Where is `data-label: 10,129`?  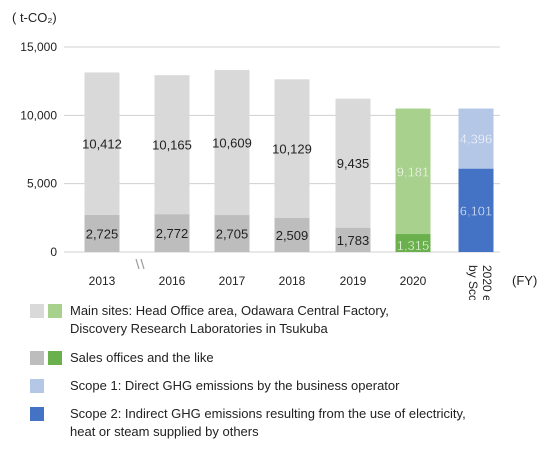
data-label: 10,129 is located at coordinates (292, 148).